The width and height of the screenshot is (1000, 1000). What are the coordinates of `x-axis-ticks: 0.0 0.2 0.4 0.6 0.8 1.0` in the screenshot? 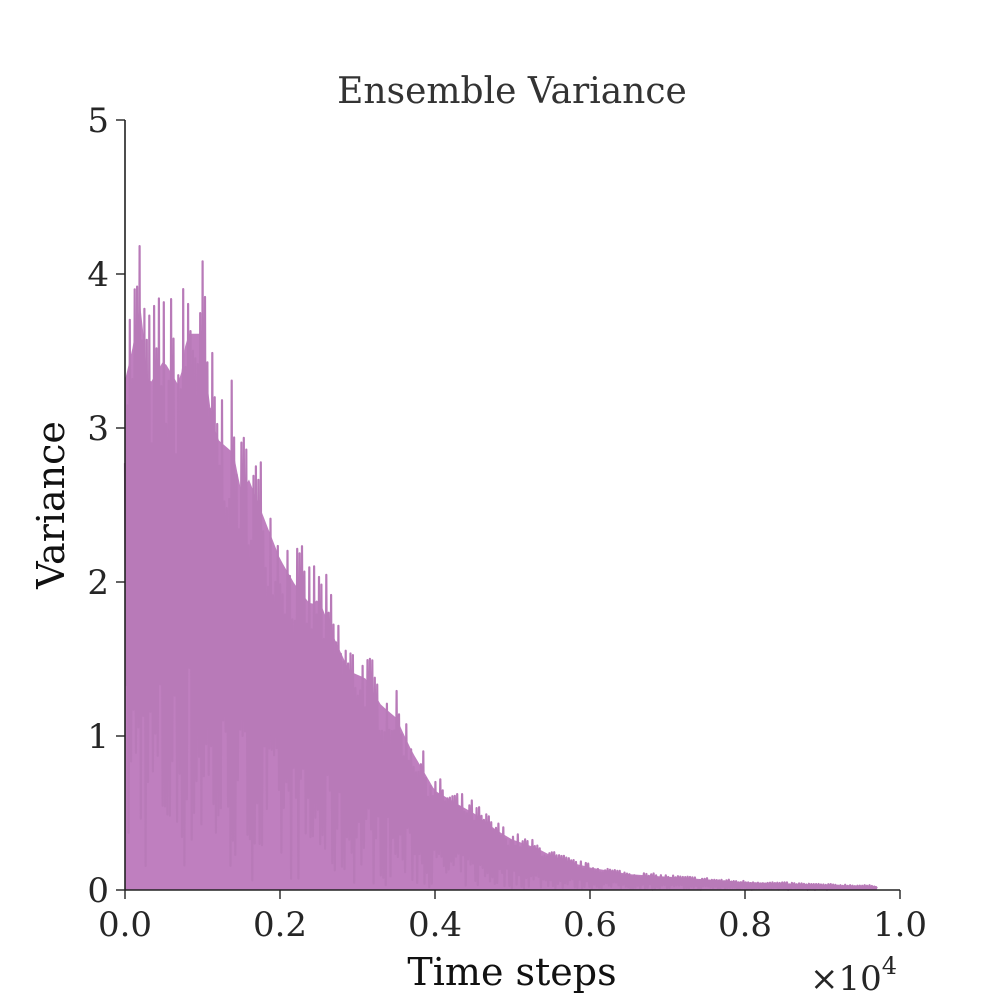 It's located at (512, 917).